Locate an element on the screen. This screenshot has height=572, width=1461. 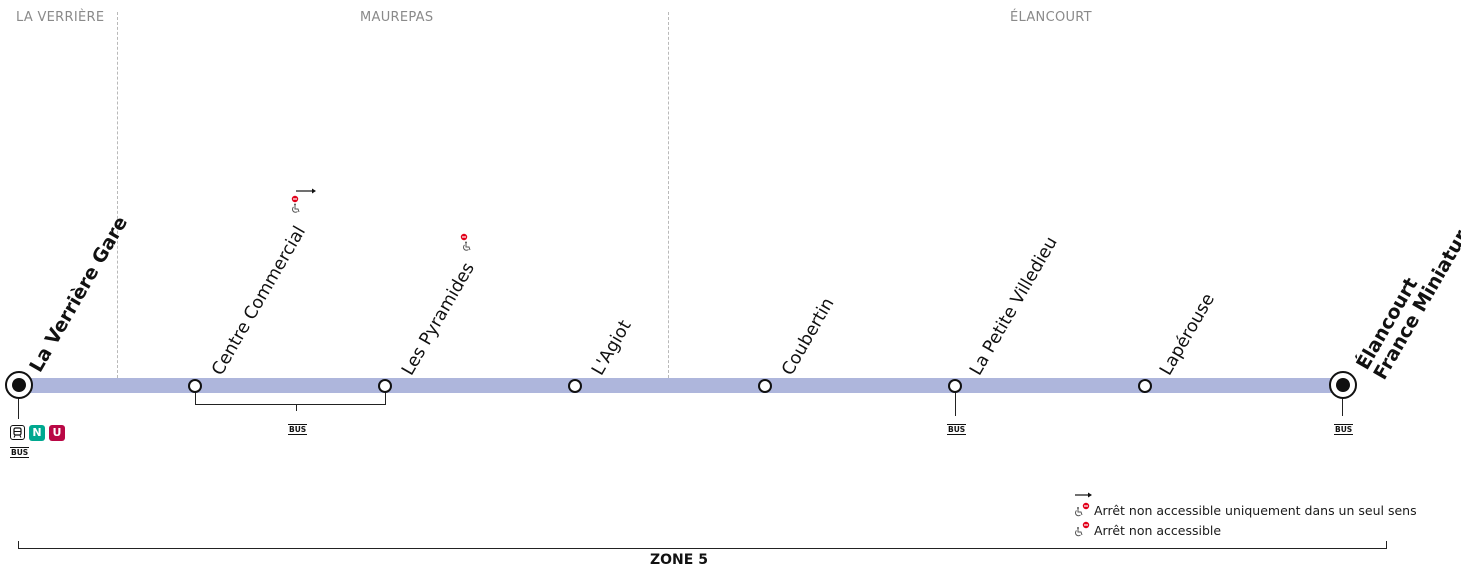
stop-name: La Petite Villedieu is located at coordinates (1014, 306).